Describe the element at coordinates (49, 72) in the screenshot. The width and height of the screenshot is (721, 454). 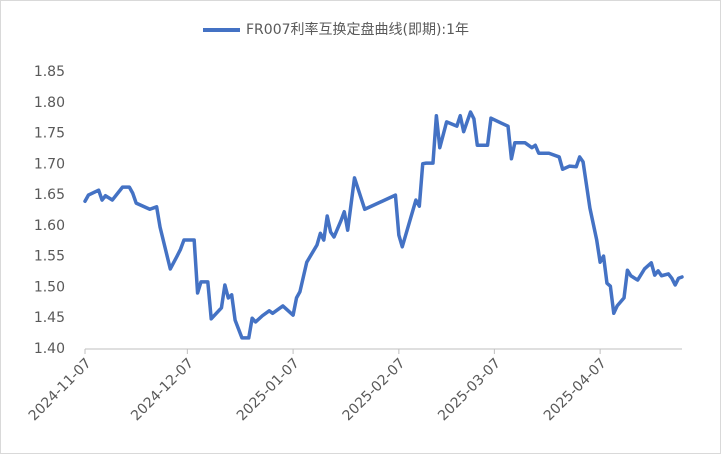
I see `y-tick-label: 1.85` at that location.